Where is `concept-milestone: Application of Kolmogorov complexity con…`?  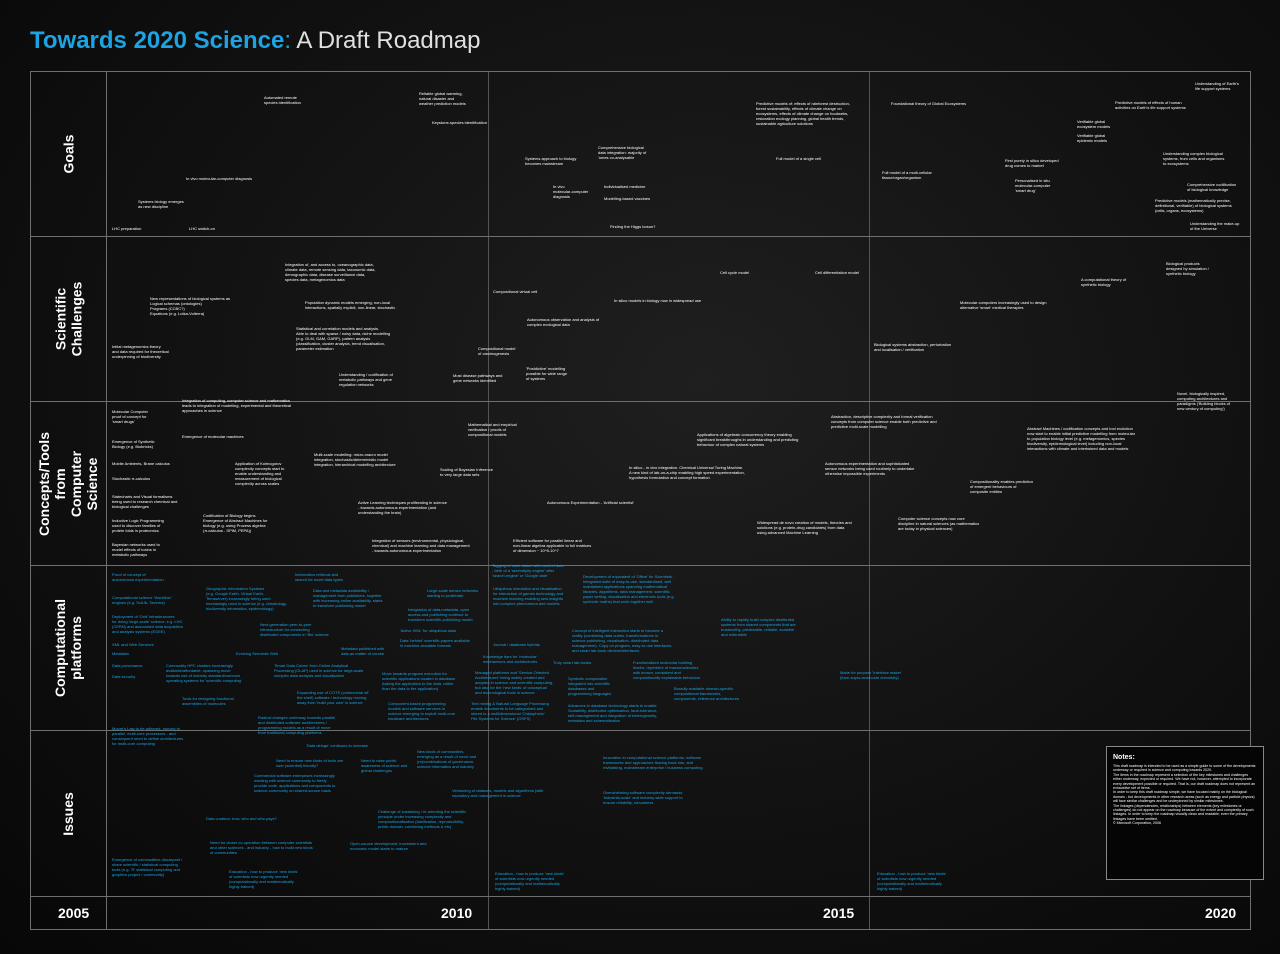
concept-milestone: Application of Kolmogorov complexity con… is located at coordinates (260, 473).